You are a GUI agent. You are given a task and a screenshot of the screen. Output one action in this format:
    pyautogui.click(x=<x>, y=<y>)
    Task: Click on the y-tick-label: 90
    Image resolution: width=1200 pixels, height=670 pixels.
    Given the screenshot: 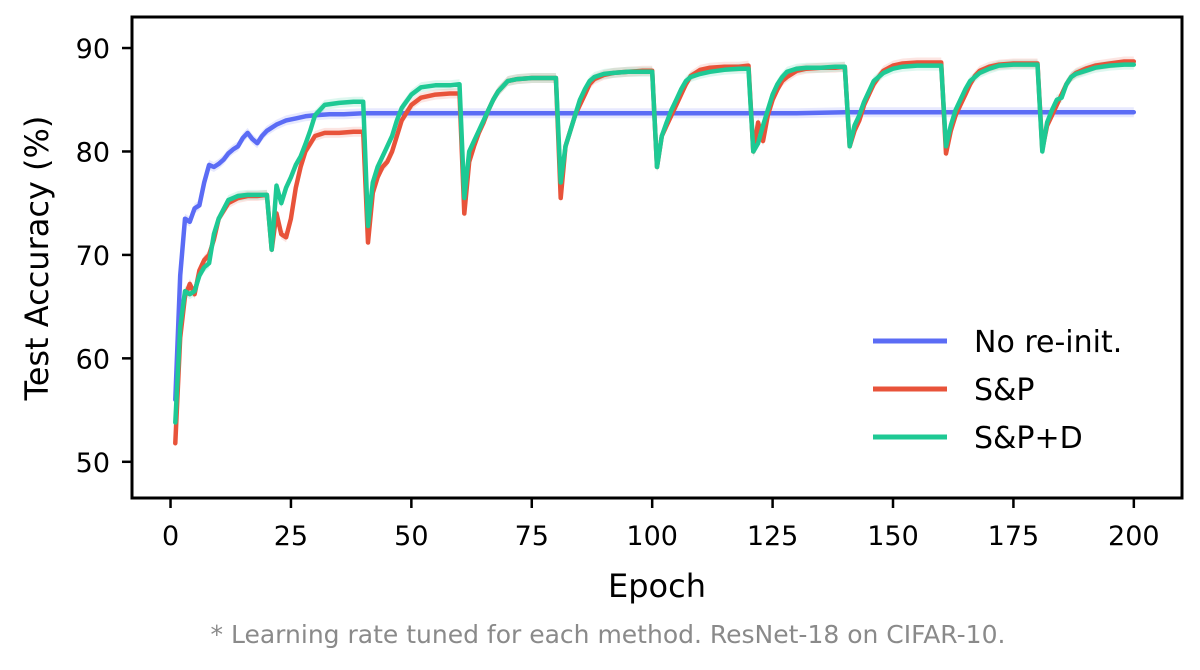 What is the action you would take?
    pyautogui.click(x=93, y=49)
    